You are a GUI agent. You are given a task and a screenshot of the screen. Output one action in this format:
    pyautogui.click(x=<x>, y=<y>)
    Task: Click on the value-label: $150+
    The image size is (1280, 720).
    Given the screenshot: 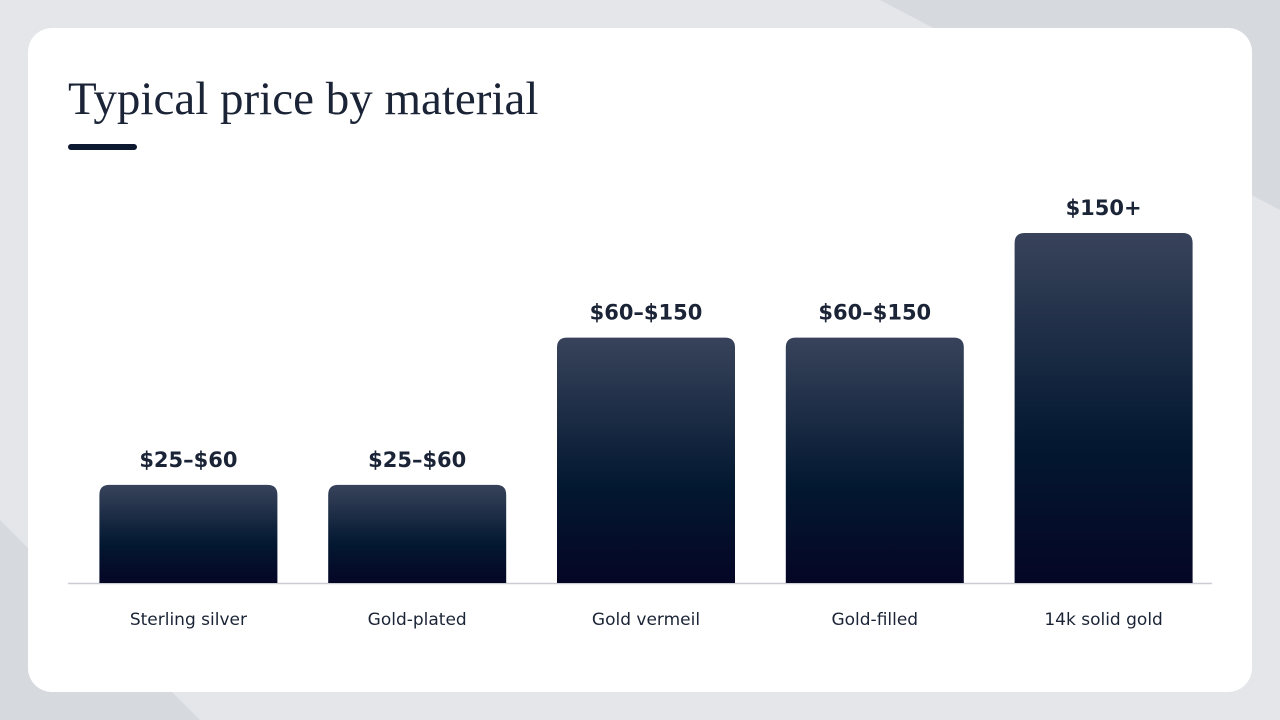 What is the action you would take?
    pyautogui.click(x=1104, y=208)
    